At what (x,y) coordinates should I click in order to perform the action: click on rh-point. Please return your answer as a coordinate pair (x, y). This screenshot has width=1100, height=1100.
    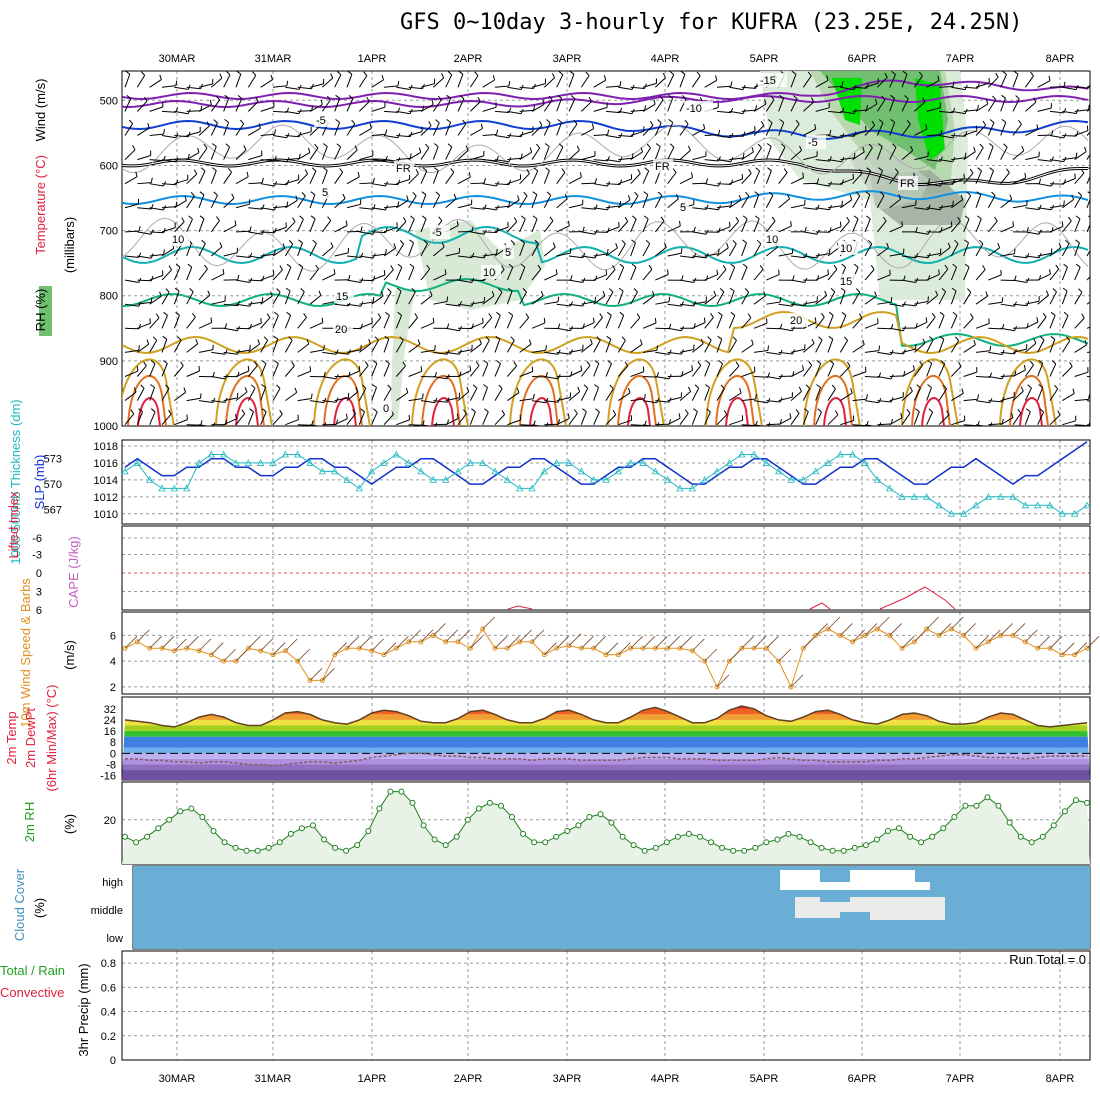
    Looking at the image, I should click on (324, 839).